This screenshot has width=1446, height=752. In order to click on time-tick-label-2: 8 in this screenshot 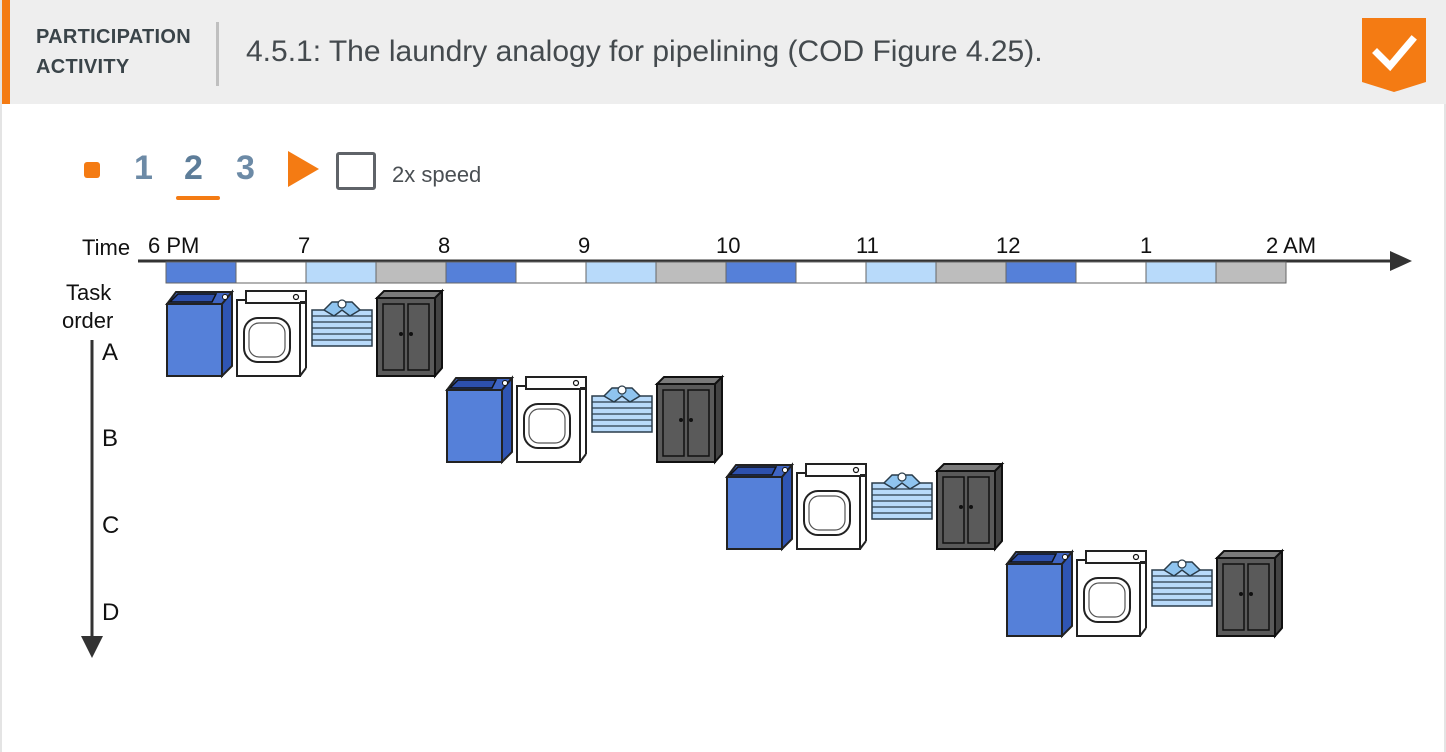, I will do `click(444, 245)`.